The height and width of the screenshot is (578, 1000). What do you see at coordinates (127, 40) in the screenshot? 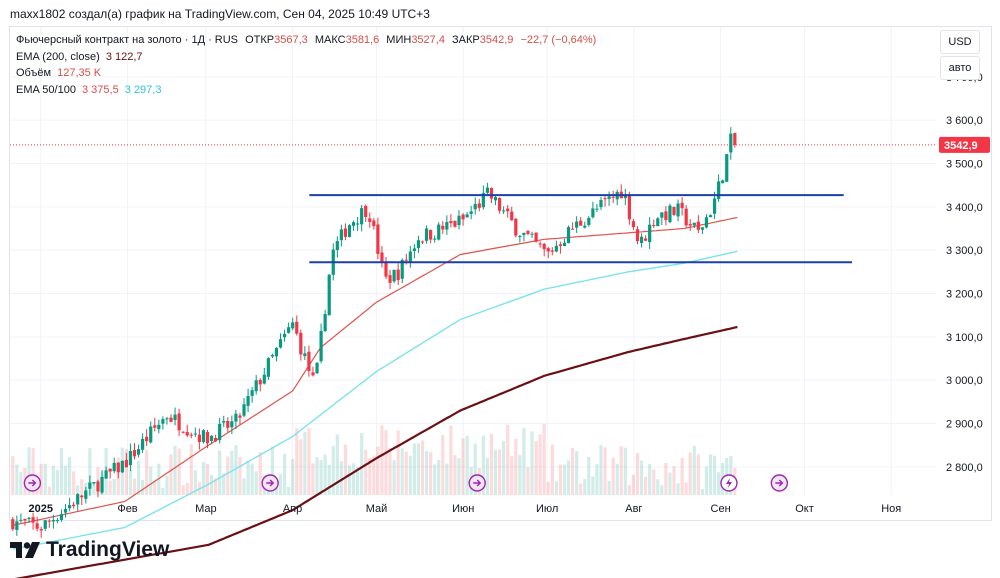
I see `symbol-title: Фьючерсный контракт на золото · 1Д · RUS` at bounding box center [127, 40].